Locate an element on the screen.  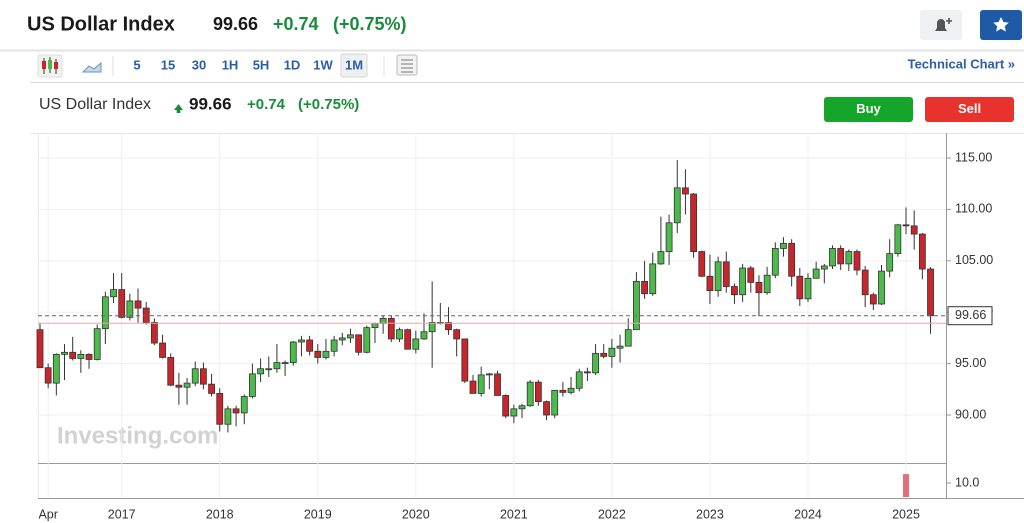
interval-button: 1M is located at coordinates (354, 64).